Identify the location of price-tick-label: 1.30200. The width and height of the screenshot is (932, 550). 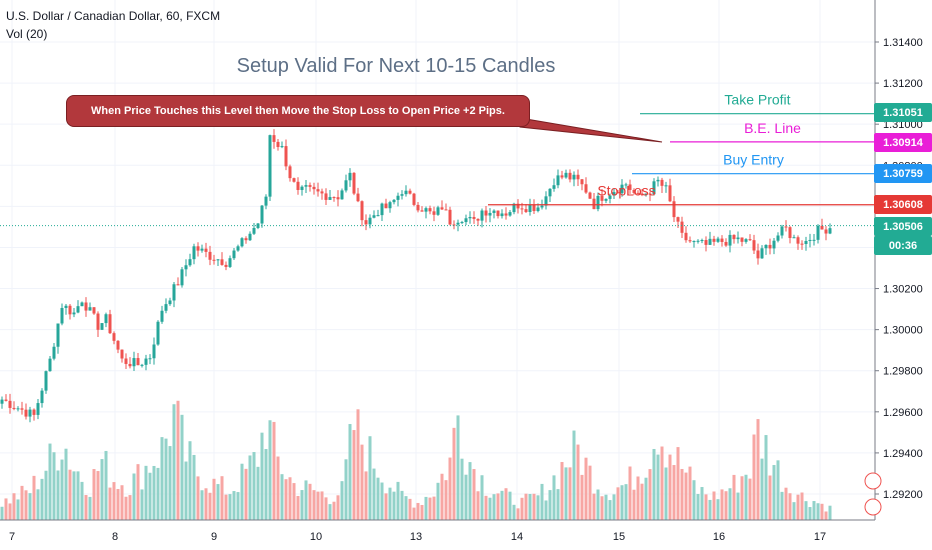
(903, 290).